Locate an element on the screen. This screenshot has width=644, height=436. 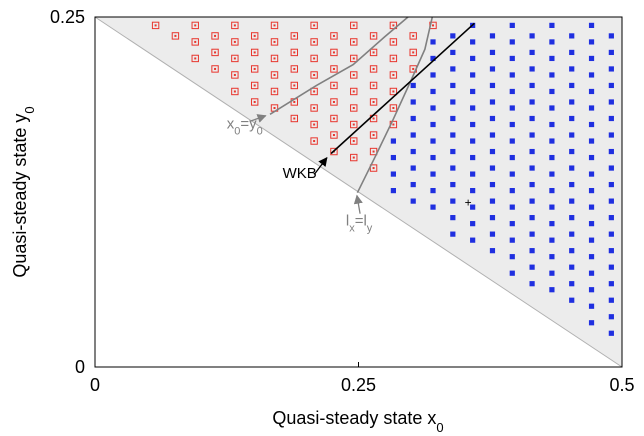
annotation-lxly: lx=ly is located at coordinates (359, 224).